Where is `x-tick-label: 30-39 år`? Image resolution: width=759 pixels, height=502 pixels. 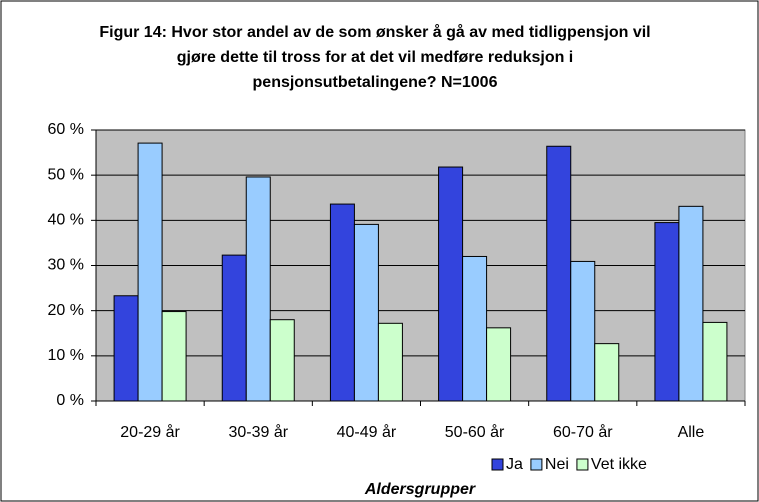
x-tick-label: 30-39 år is located at coordinates (258, 432).